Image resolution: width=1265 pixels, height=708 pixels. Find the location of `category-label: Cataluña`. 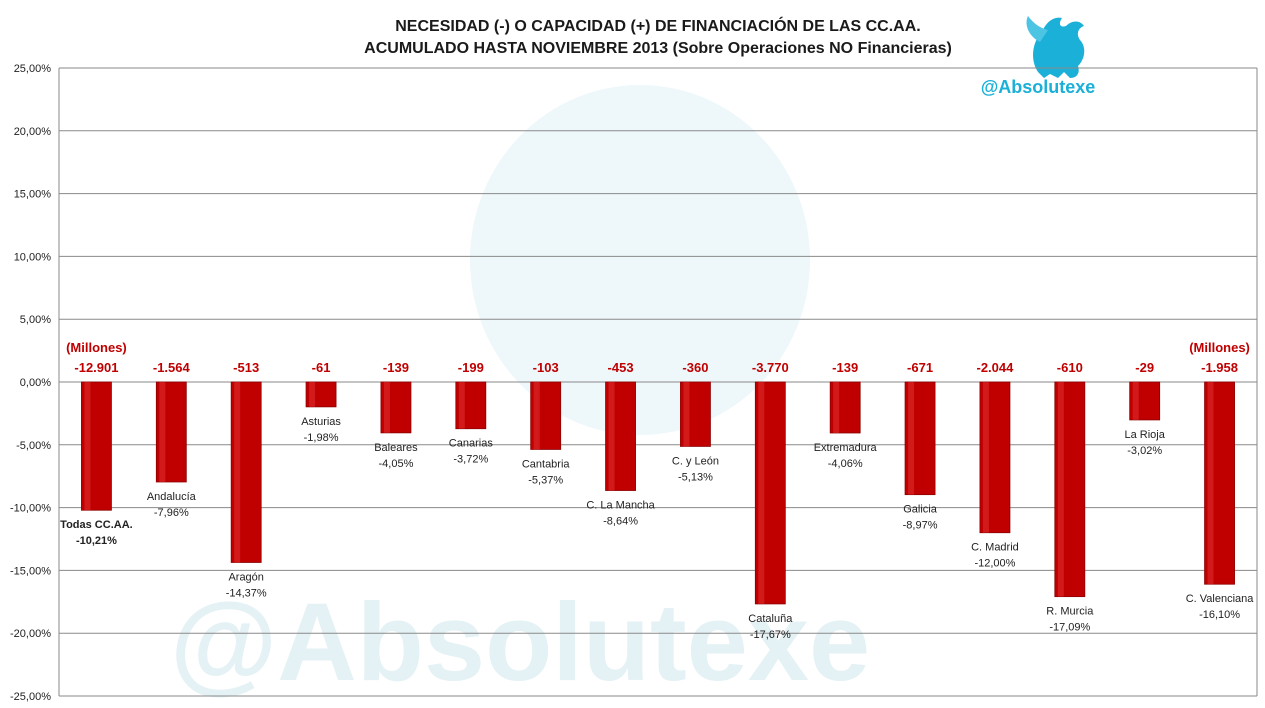

category-label: Cataluña is located at coordinates (770, 619).